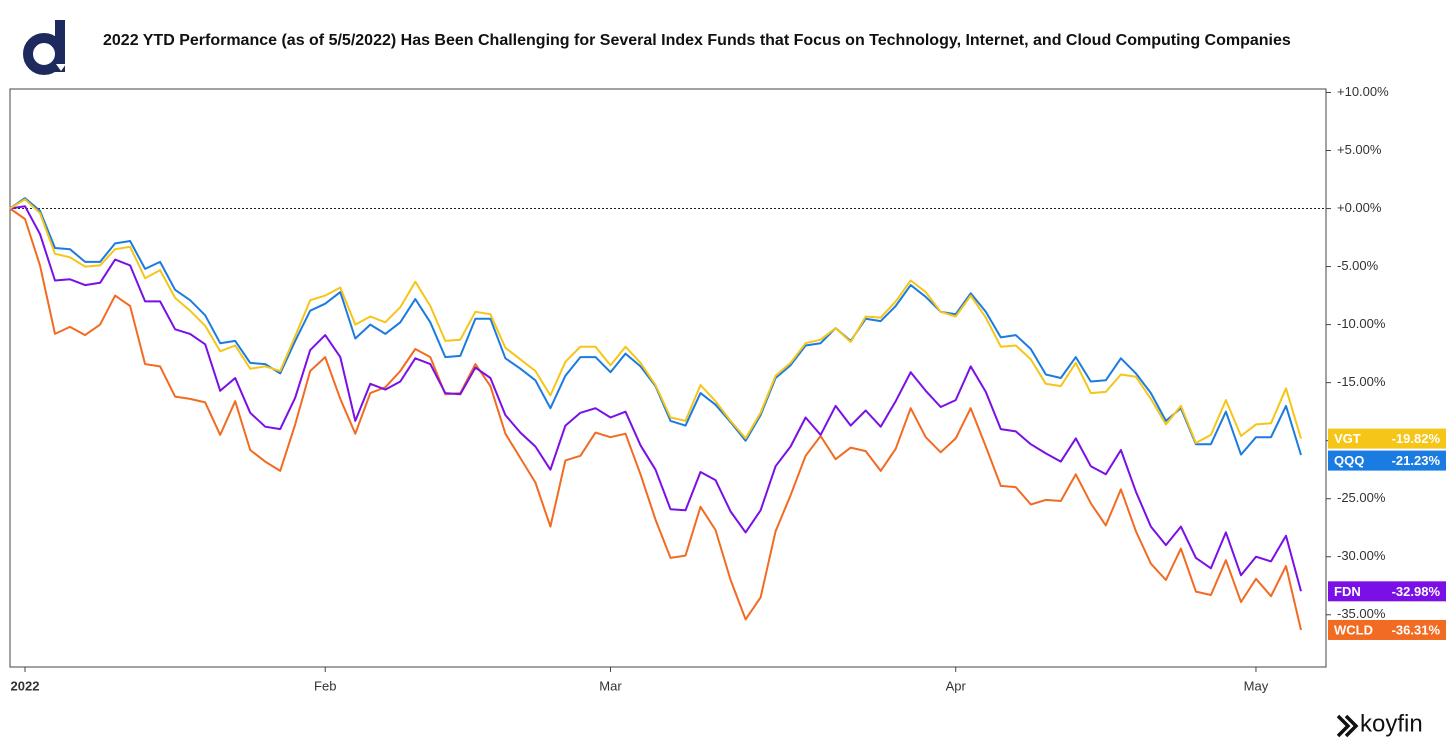 This screenshot has width=1456, height=752. What do you see at coordinates (610, 685) in the screenshot?
I see `x-tick-label: Mar` at bounding box center [610, 685].